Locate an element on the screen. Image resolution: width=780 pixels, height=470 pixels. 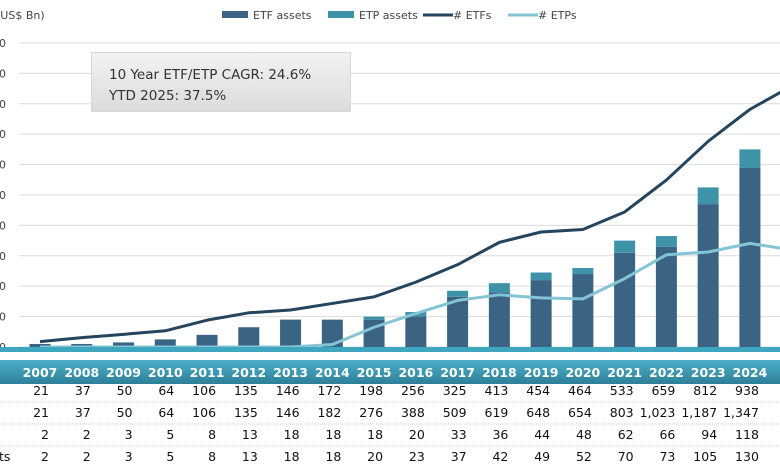
table-cell: 37 is located at coordinates (83, 412).